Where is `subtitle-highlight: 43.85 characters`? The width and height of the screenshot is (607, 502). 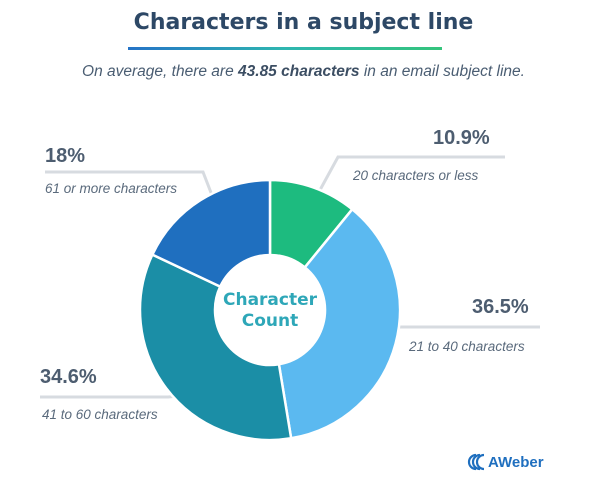
subtitle-highlight: 43.85 characters is located at coordinates (299, 71).